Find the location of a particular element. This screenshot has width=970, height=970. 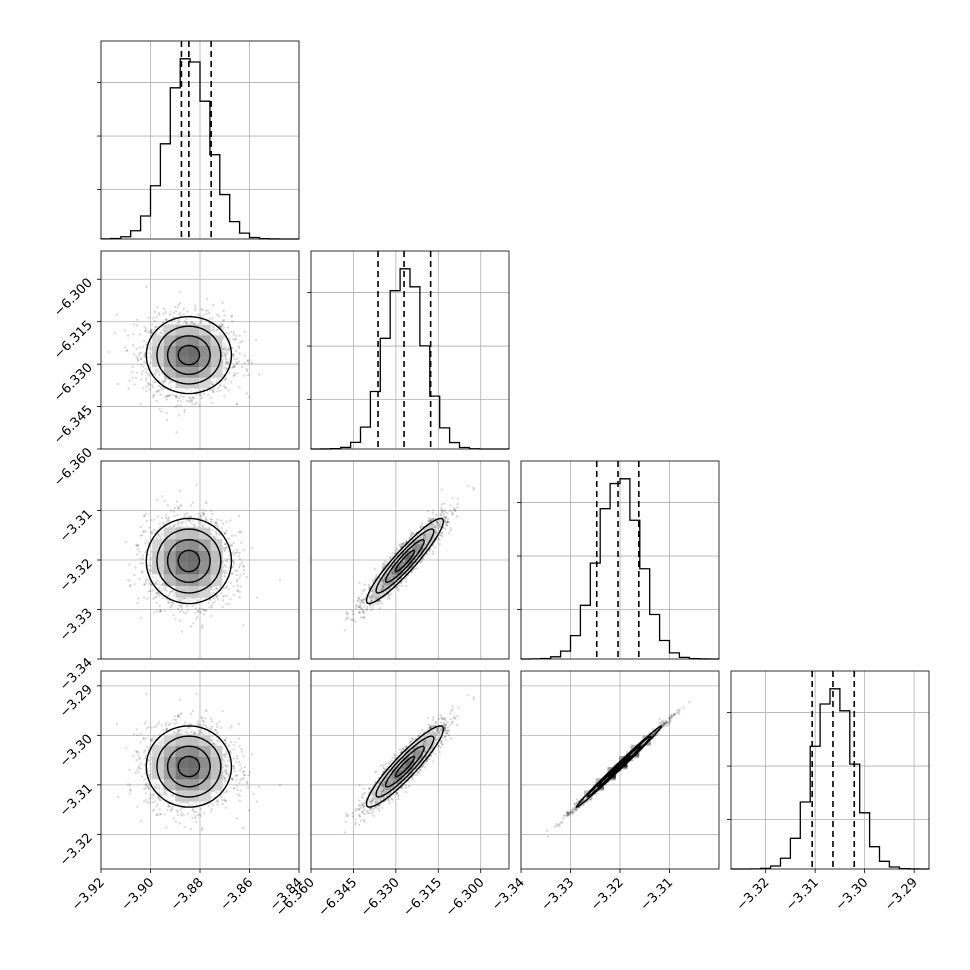

histogram-step-line is located at coordinates (620, 569).